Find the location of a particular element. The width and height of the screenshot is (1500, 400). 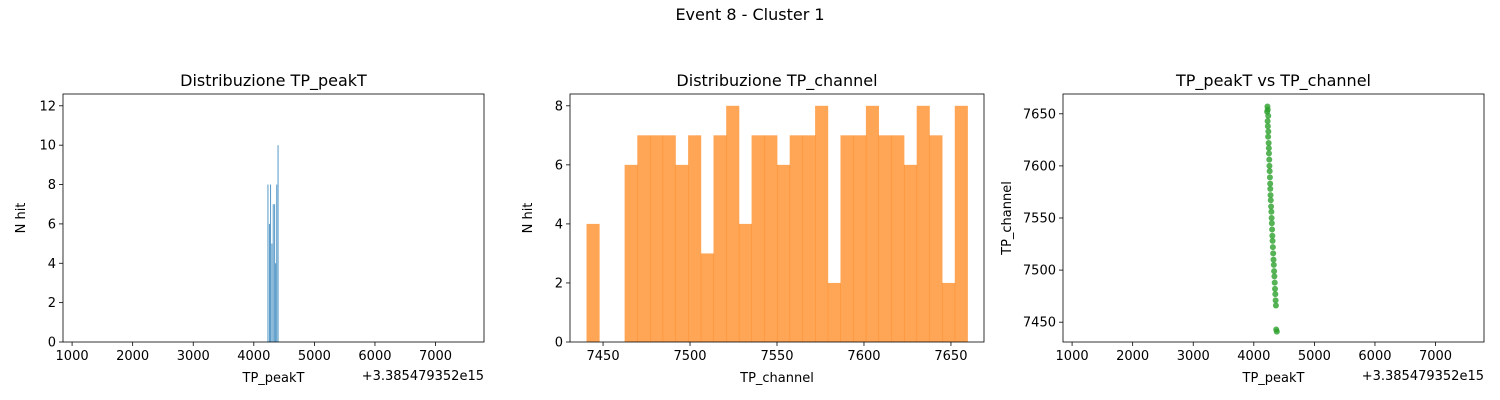

channel-hist-ytick-label: 8 is located at coordinates (559, 106).